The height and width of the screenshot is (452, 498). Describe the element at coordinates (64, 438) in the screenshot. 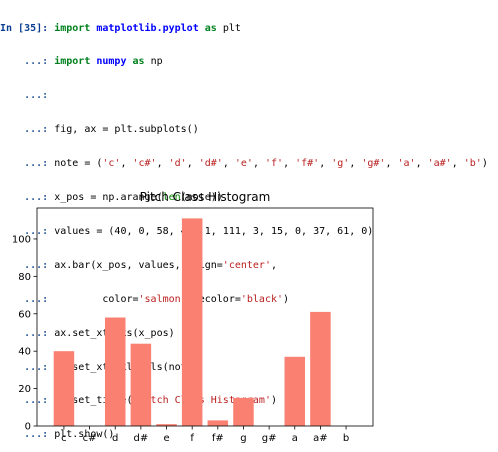

I see `x-tick-label: c` at that location.